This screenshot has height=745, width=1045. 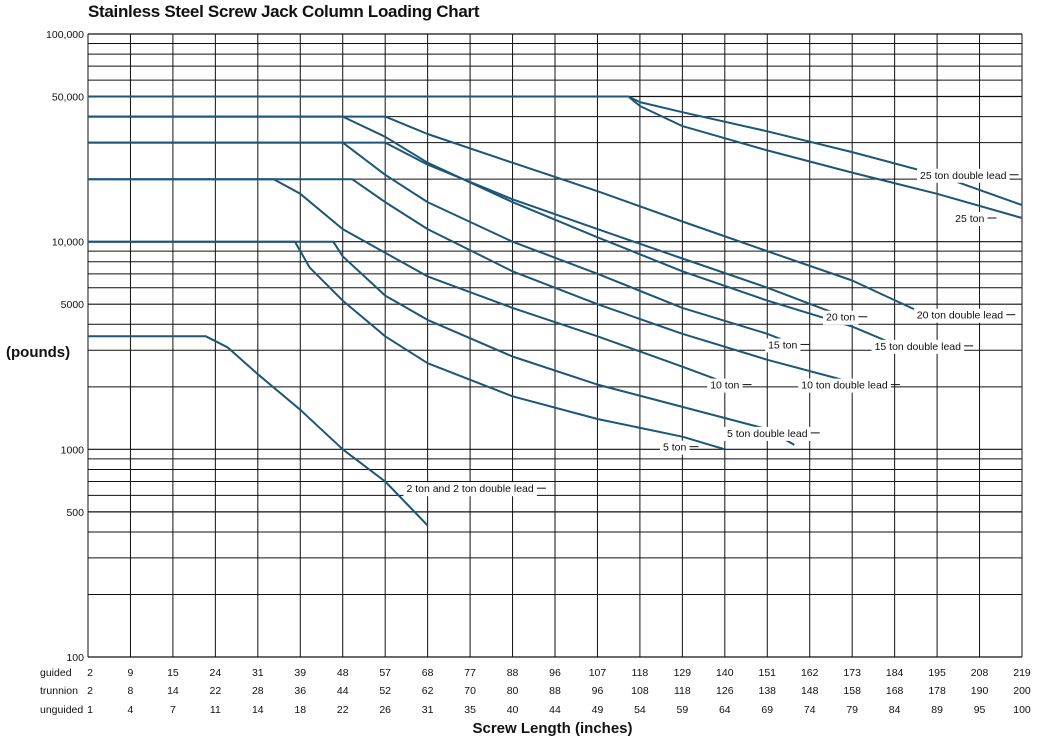 What do you see at coordinates (38, 352) in the screenshot?
I see `y-axis-label: (pounds)` at bounding box center [38, 352].